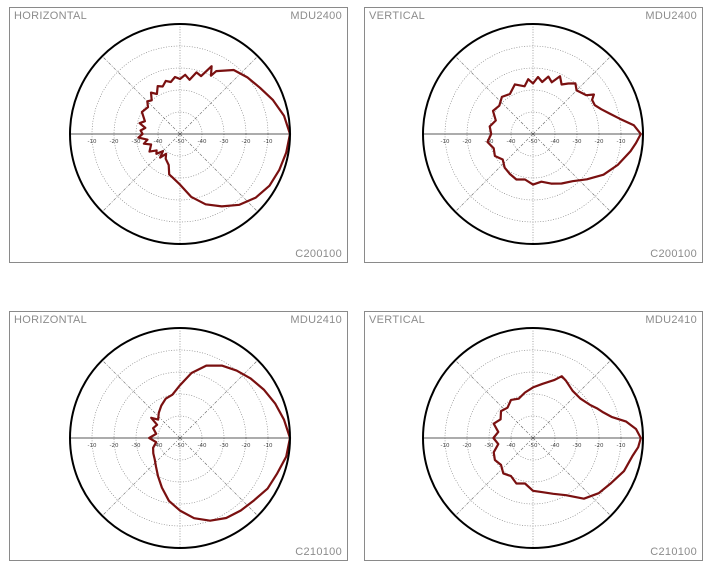 The height and width of the screenshot is (562, 712). I want to click on polar-plot-3: -10 -20 -30 -40 -50 -40 -30 -20 -10, so click(533, 438).